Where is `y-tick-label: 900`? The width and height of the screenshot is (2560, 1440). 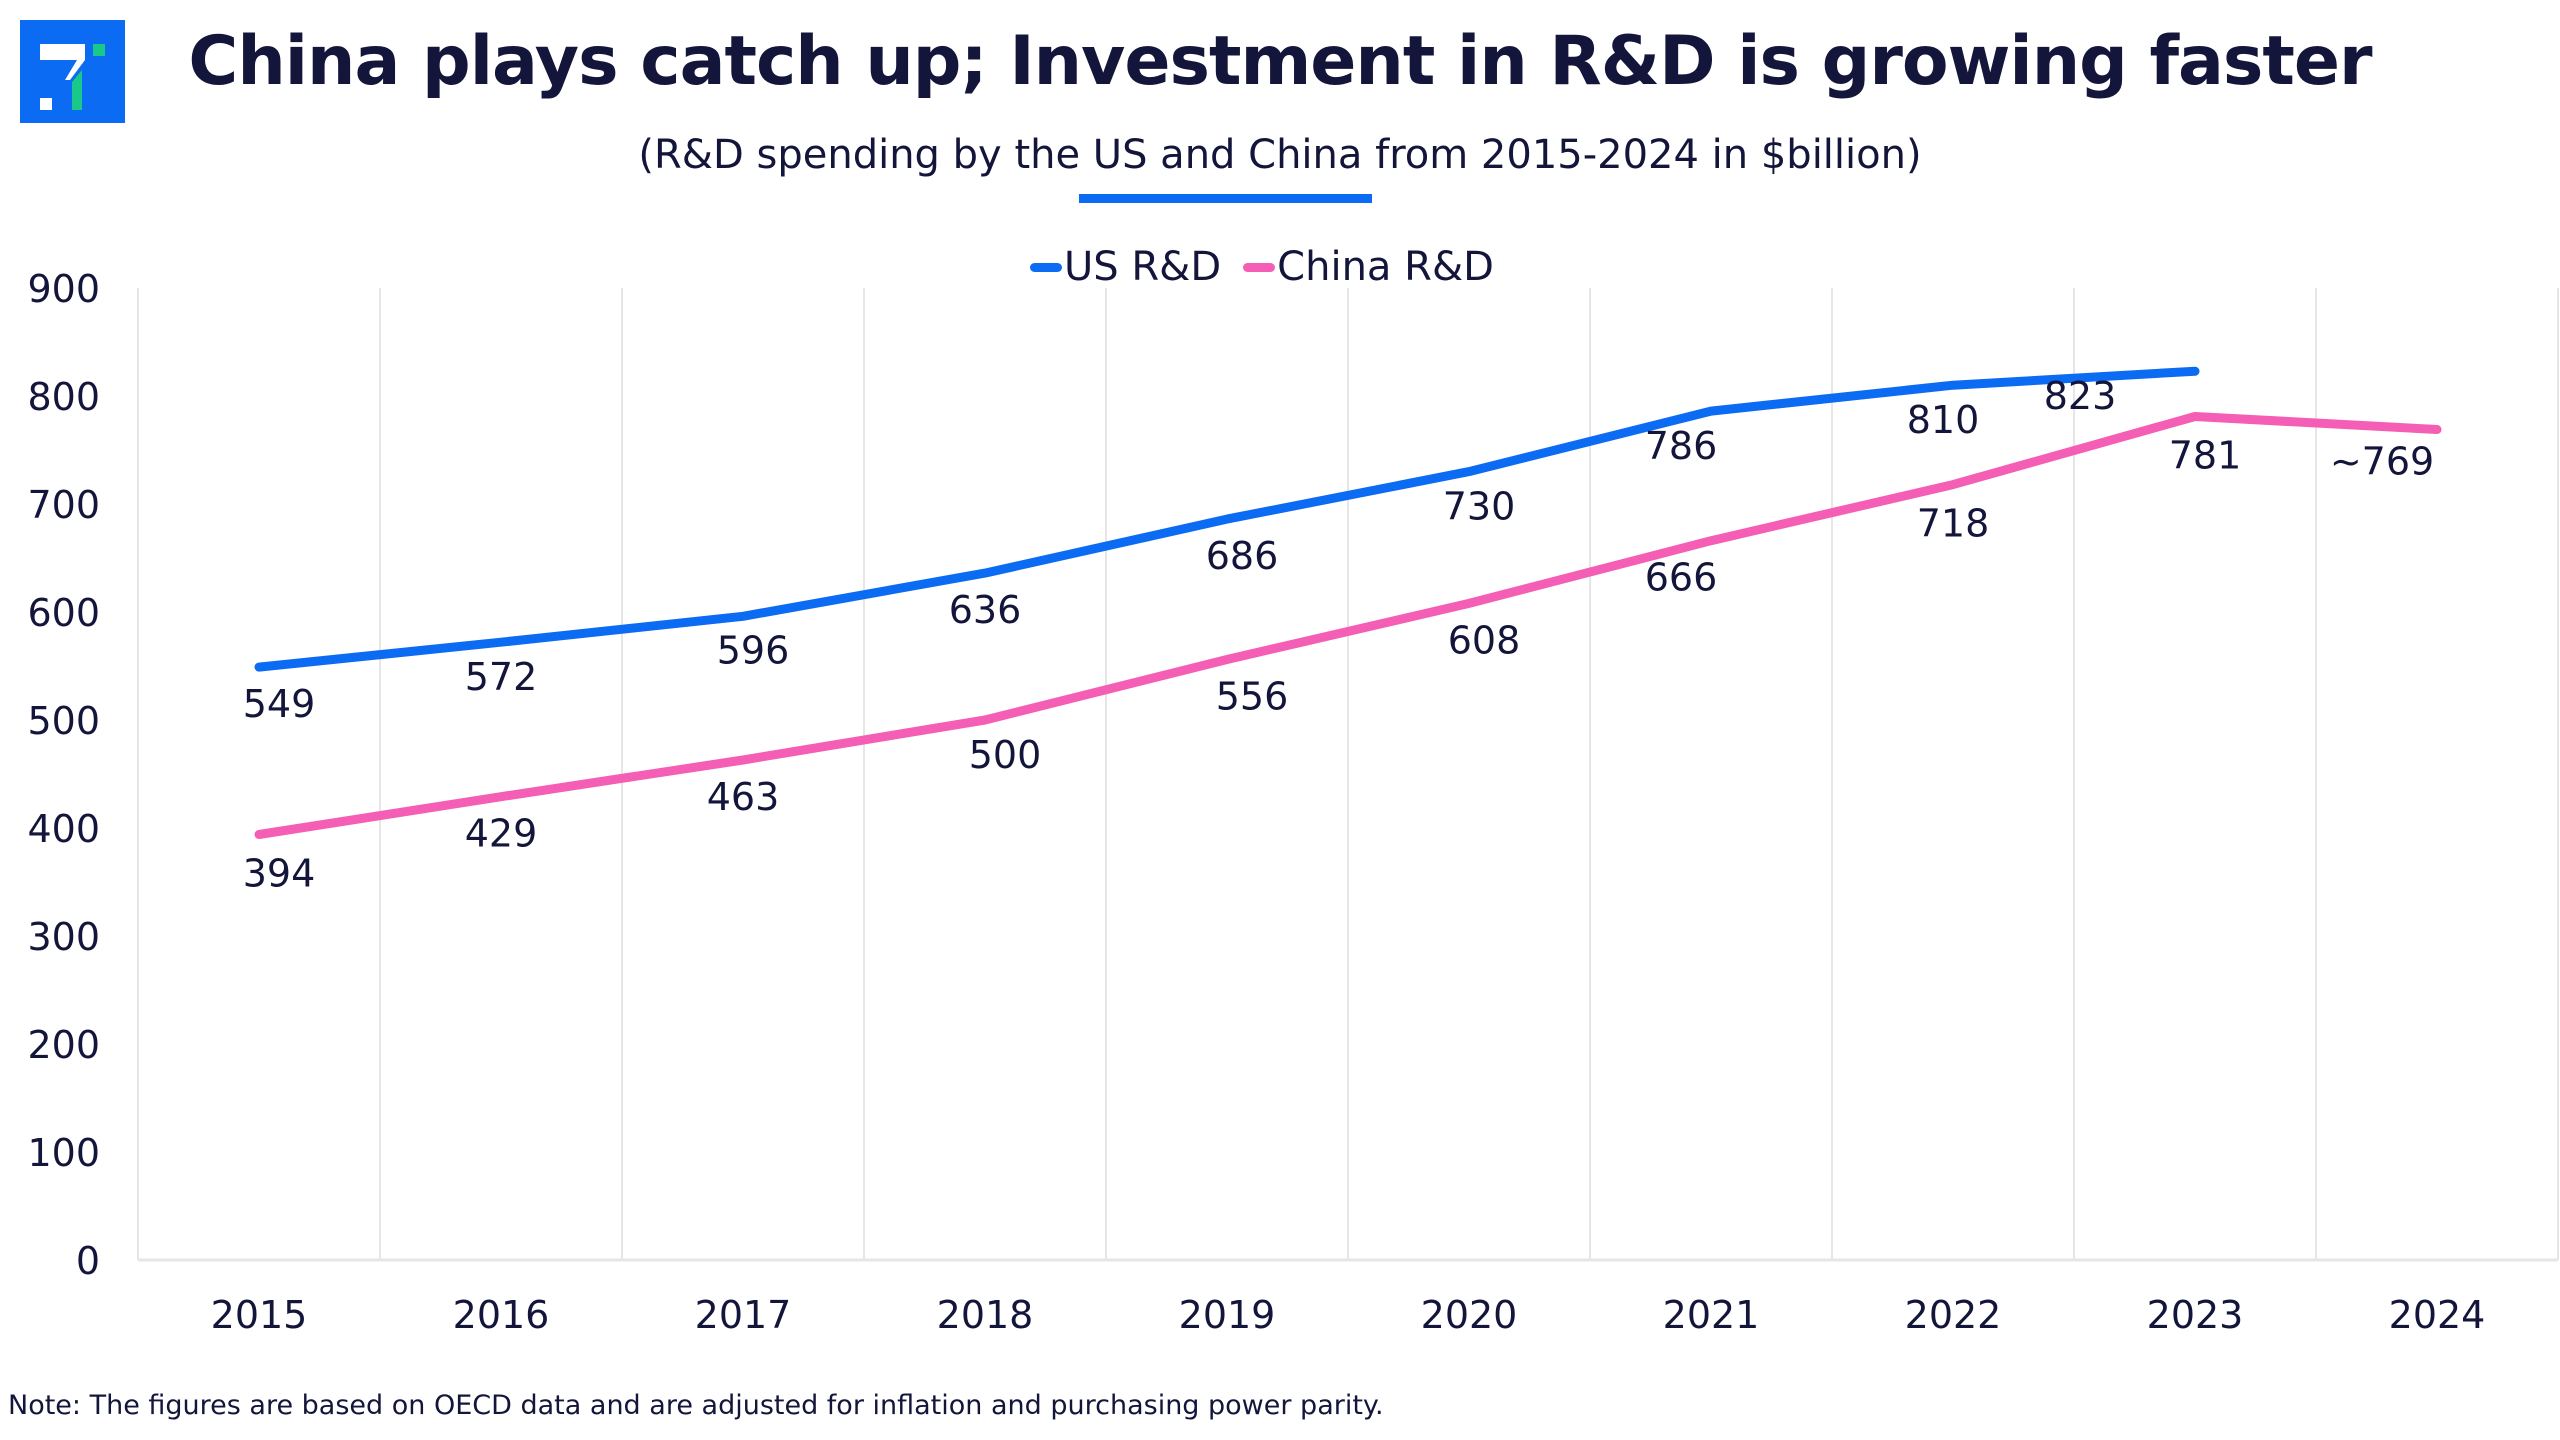 y-tick-label: 900 is located at coordinates (63, 289).